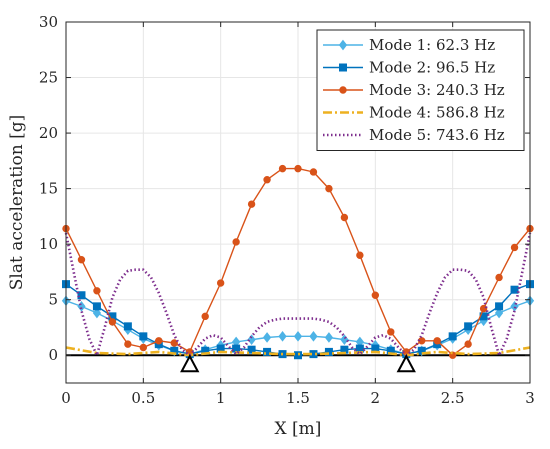  I want to click on y-tick-label: 30, so click(48, 22).